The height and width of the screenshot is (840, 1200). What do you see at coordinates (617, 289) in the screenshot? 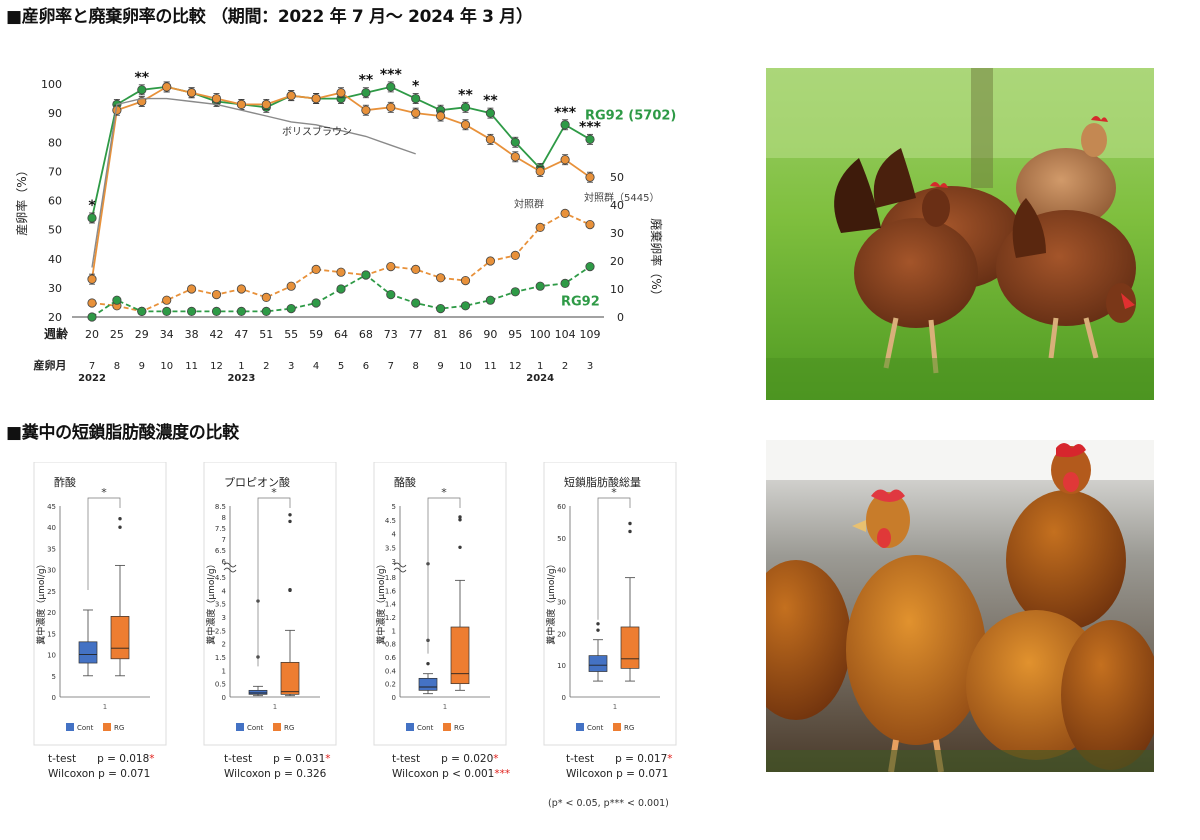
I see `y-right-tick-label: 10` at bounding box center [617, 289].